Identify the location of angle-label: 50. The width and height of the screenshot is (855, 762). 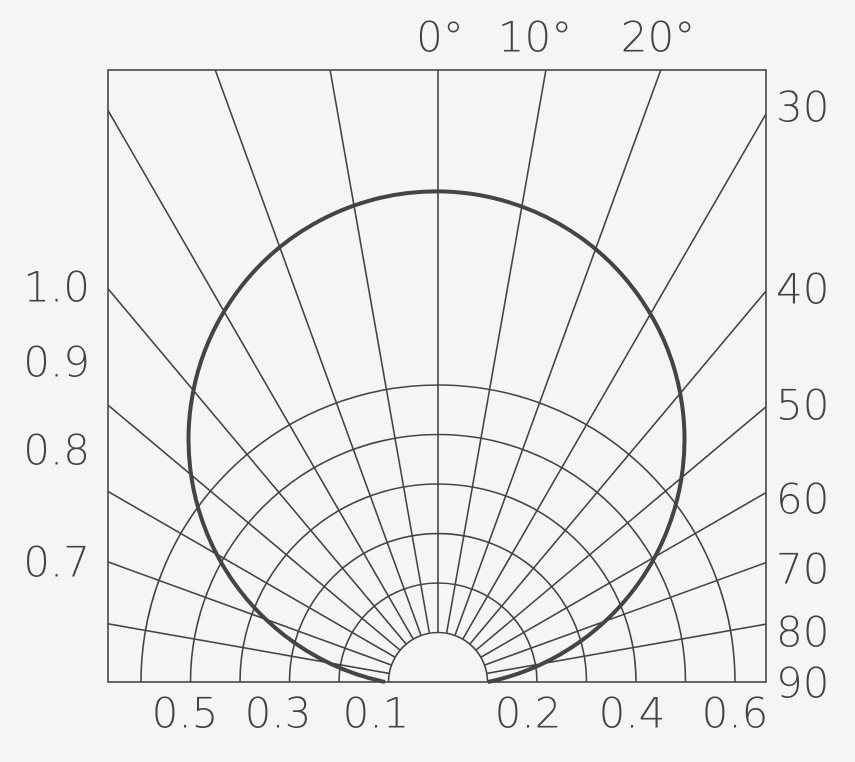
(802, 405).